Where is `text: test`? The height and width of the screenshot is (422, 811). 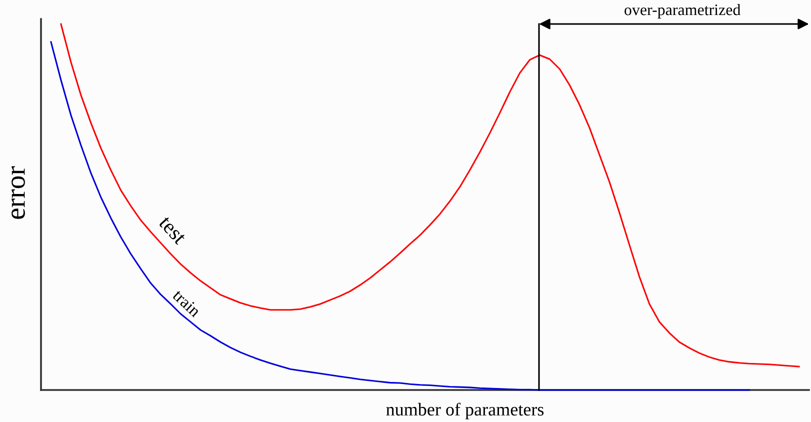
text: test is located at coordinates (172, 231).